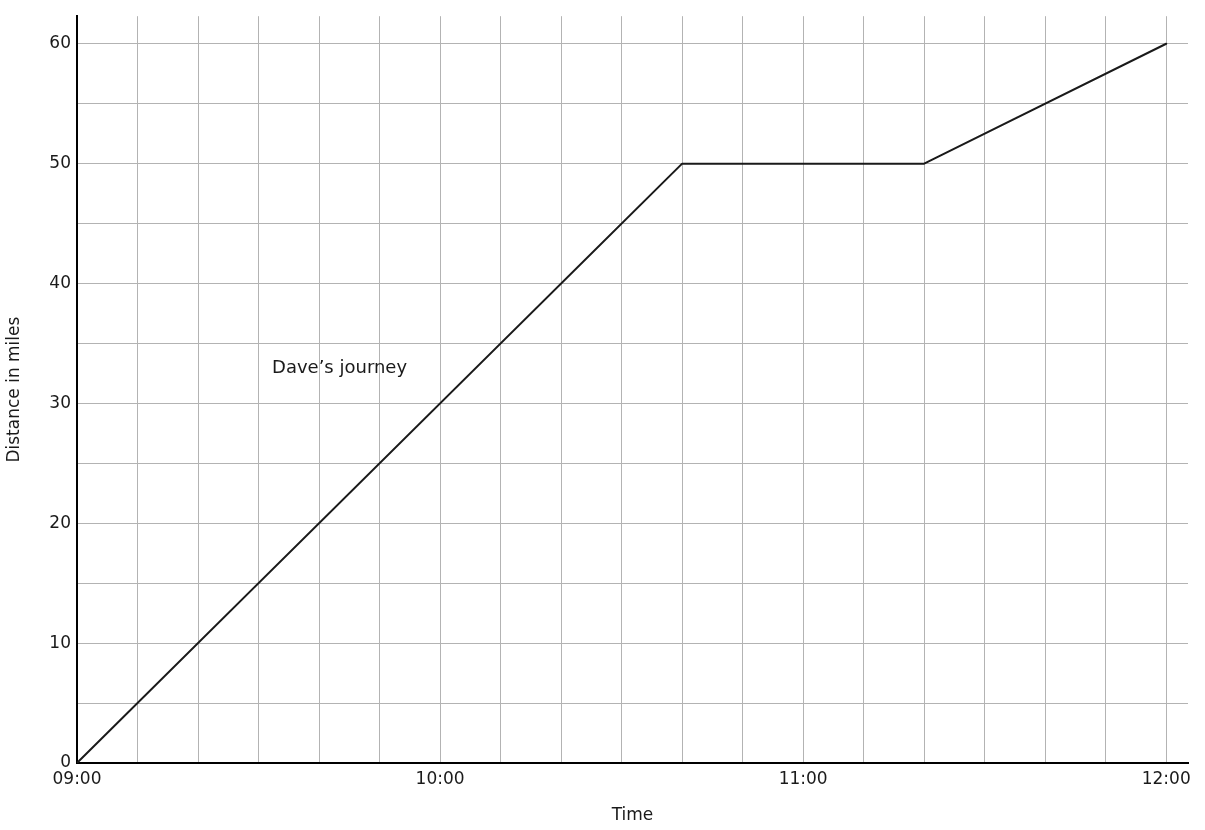  I want to click on x-axis-title: Time, so click(632, 814).